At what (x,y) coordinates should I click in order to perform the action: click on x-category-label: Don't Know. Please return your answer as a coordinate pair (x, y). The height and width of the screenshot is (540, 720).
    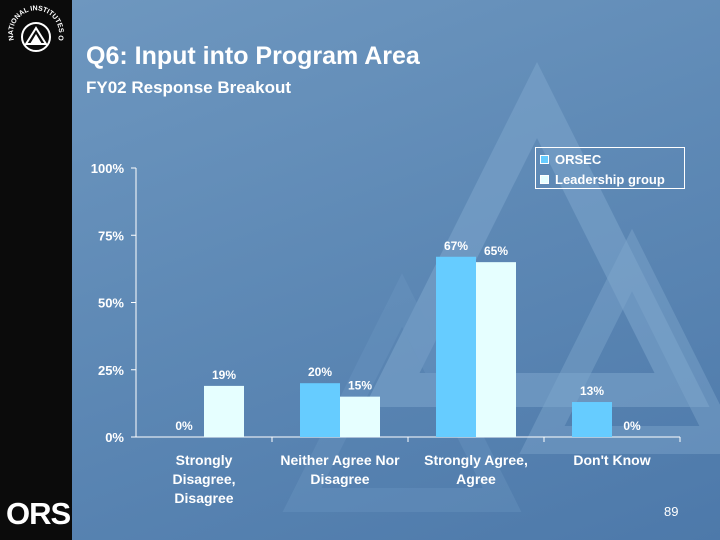
    Looking at the image, I should click on (611, 460).